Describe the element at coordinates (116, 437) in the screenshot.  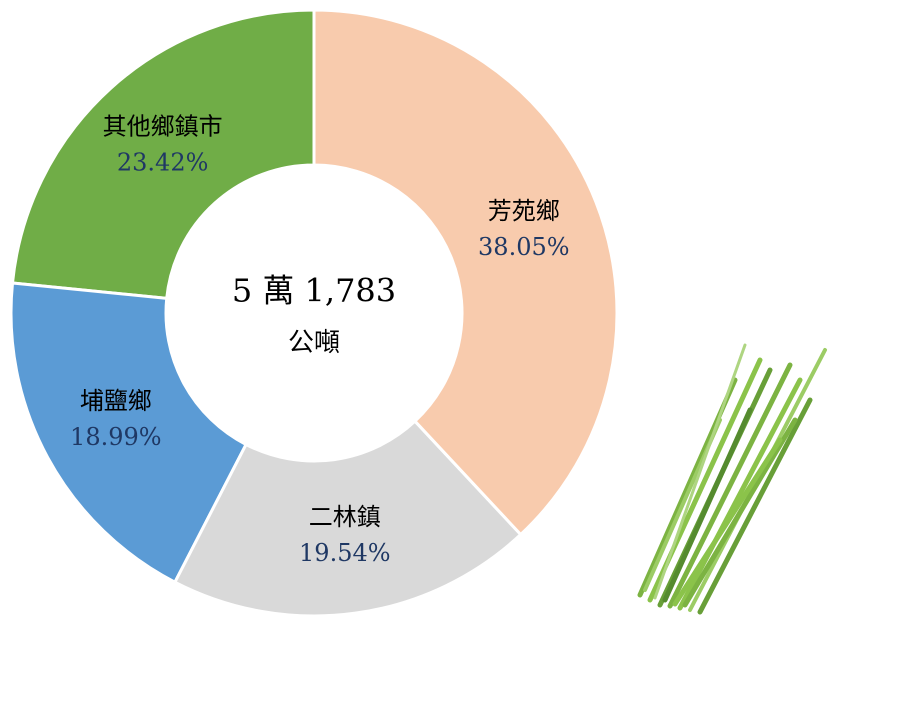
I see `slice-value-label: 18.99%` at that location.